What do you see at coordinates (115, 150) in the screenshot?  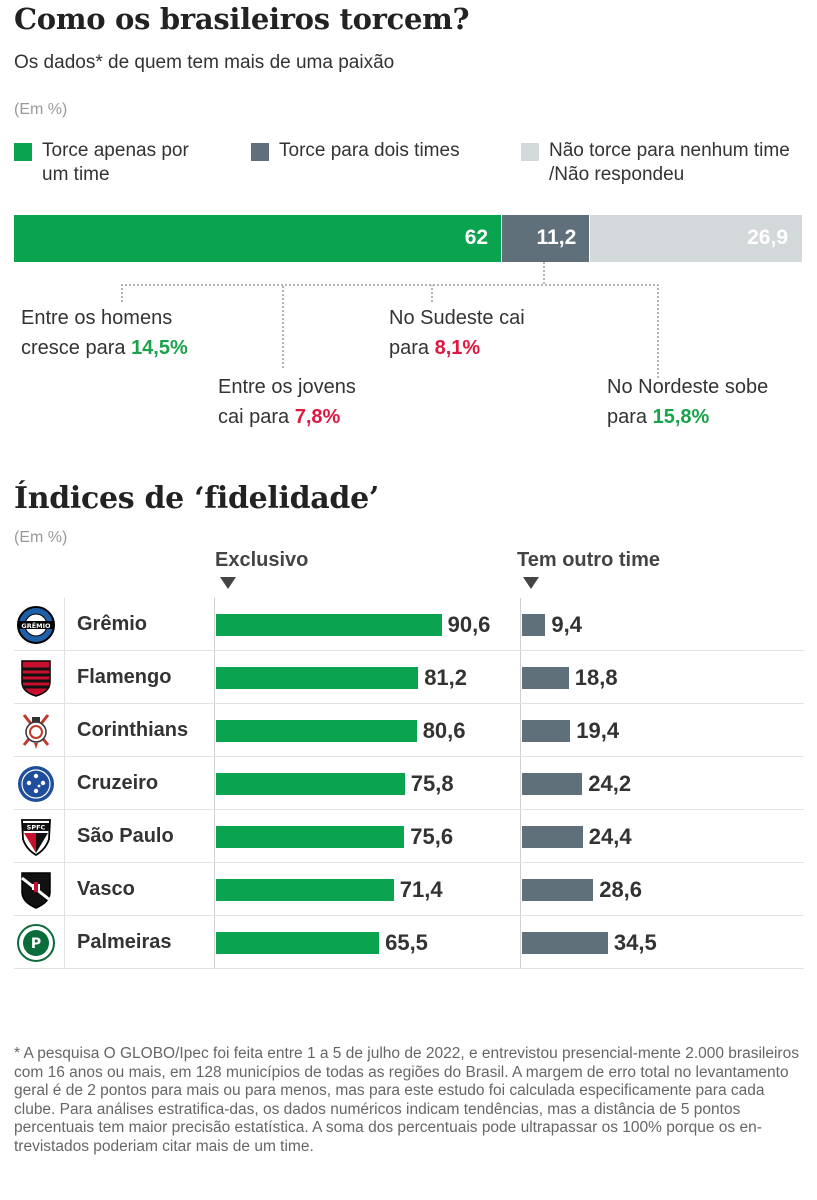 I see `legend-label: Torce apenas por` at bounding box center [115, 150].